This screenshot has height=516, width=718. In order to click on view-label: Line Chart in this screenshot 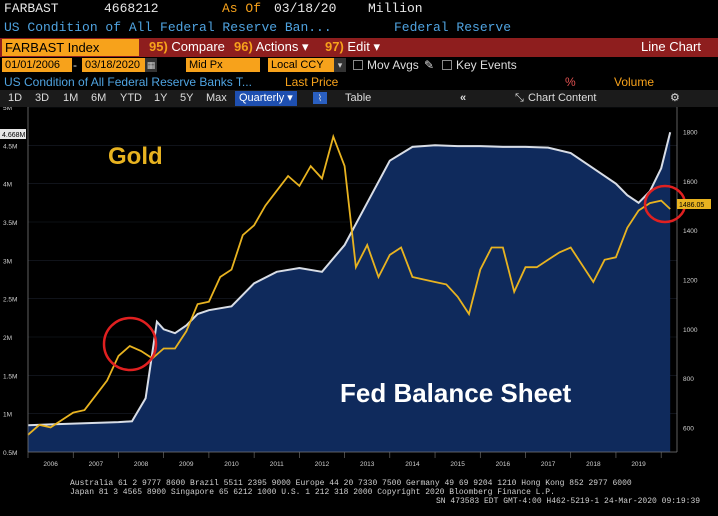, I will do `click(671, 46)`.